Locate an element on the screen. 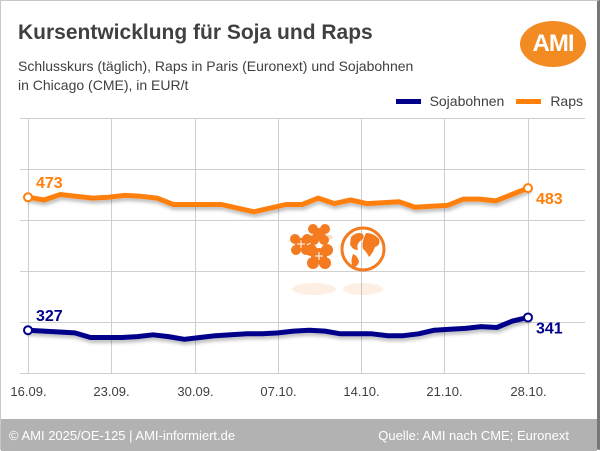 The width and height of the screenshot is (600, 451). legend: Sojabohnen Raps is located at coordinates (483, 101).